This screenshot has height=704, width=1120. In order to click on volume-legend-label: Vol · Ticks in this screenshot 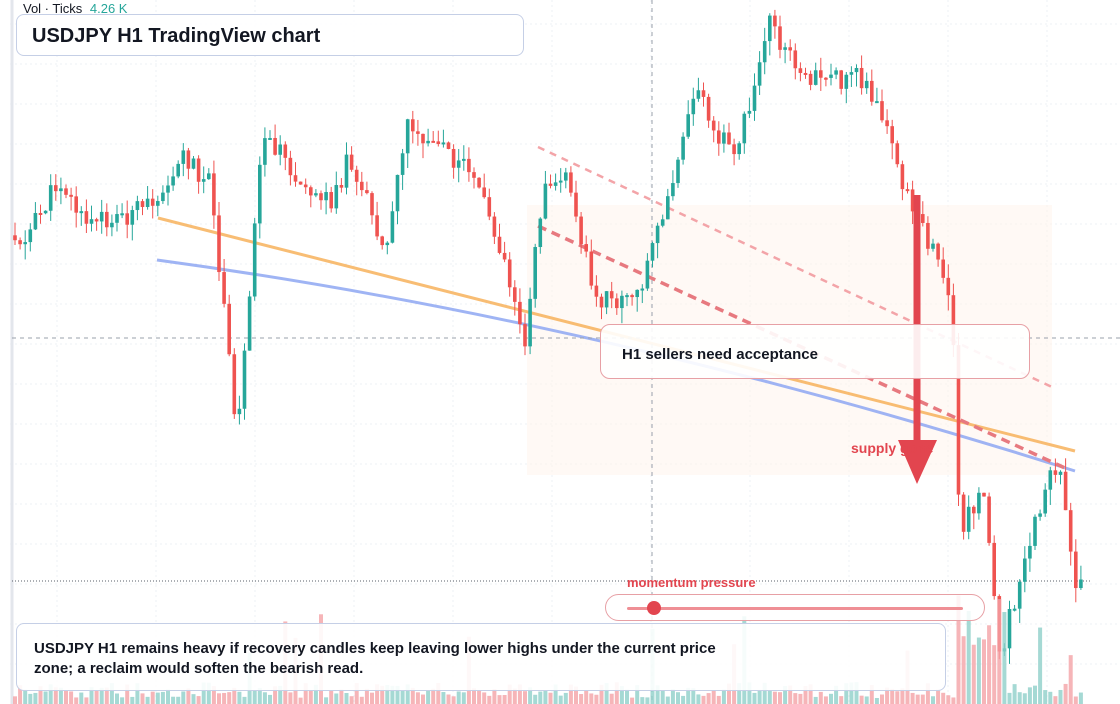, I will do `click(53, 8)`.